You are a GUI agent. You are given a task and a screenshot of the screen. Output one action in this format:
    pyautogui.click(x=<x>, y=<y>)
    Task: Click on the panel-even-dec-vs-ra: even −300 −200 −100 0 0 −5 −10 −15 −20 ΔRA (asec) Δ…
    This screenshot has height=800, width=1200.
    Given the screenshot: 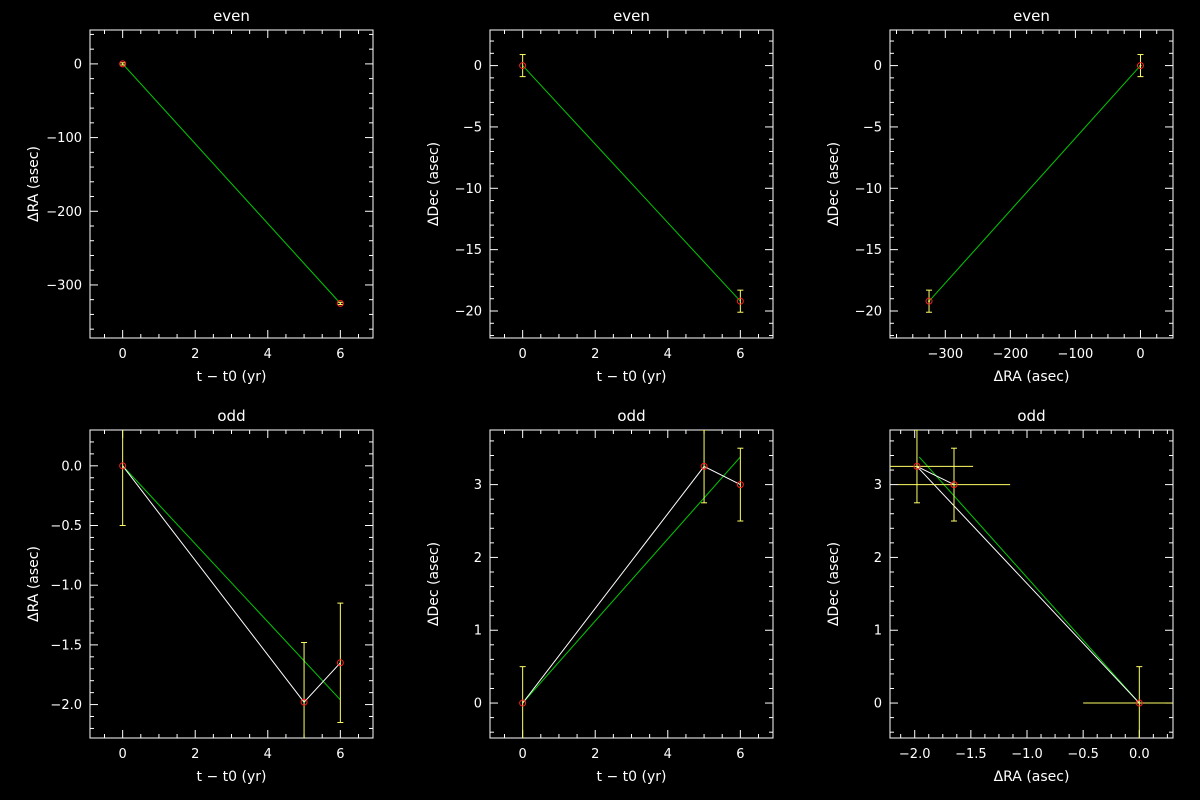 What is the action you would take?
    pyautogui.click(x=1000, y=196)
    